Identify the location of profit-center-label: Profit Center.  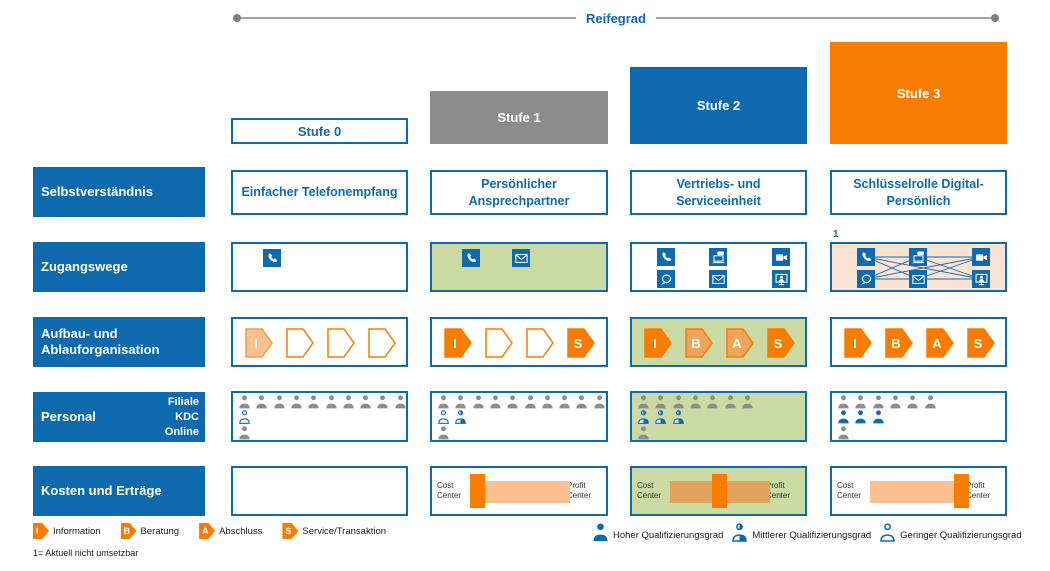
(778, 490).